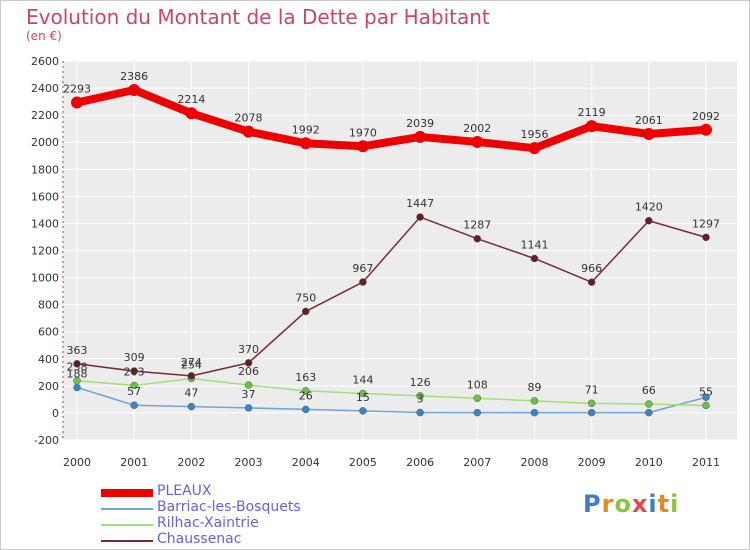 This screenshot has height=550, width=750. What do you see at coordinates (477, 225) in the screenshot?
I see `data-label: 1287` at bounding box center [477, 225].